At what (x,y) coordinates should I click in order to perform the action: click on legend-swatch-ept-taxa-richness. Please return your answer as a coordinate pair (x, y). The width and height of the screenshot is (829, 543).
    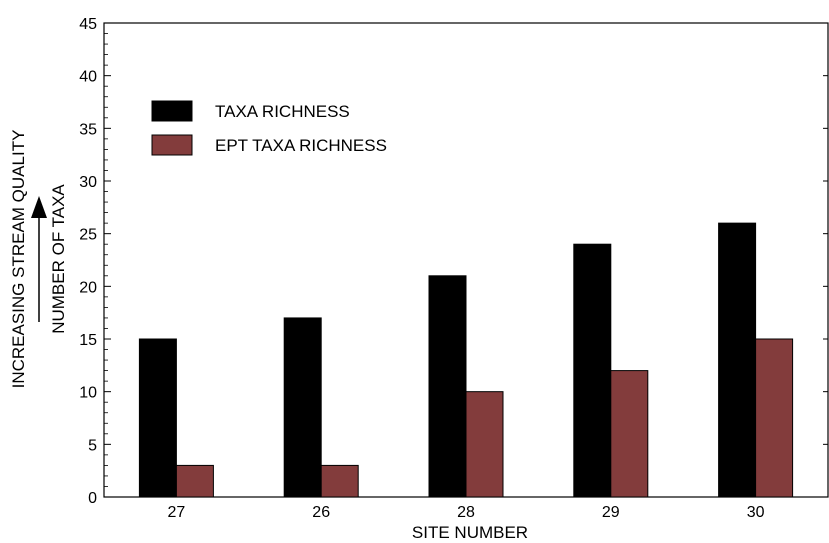
    Looking at the image, I should click on (172, 145).